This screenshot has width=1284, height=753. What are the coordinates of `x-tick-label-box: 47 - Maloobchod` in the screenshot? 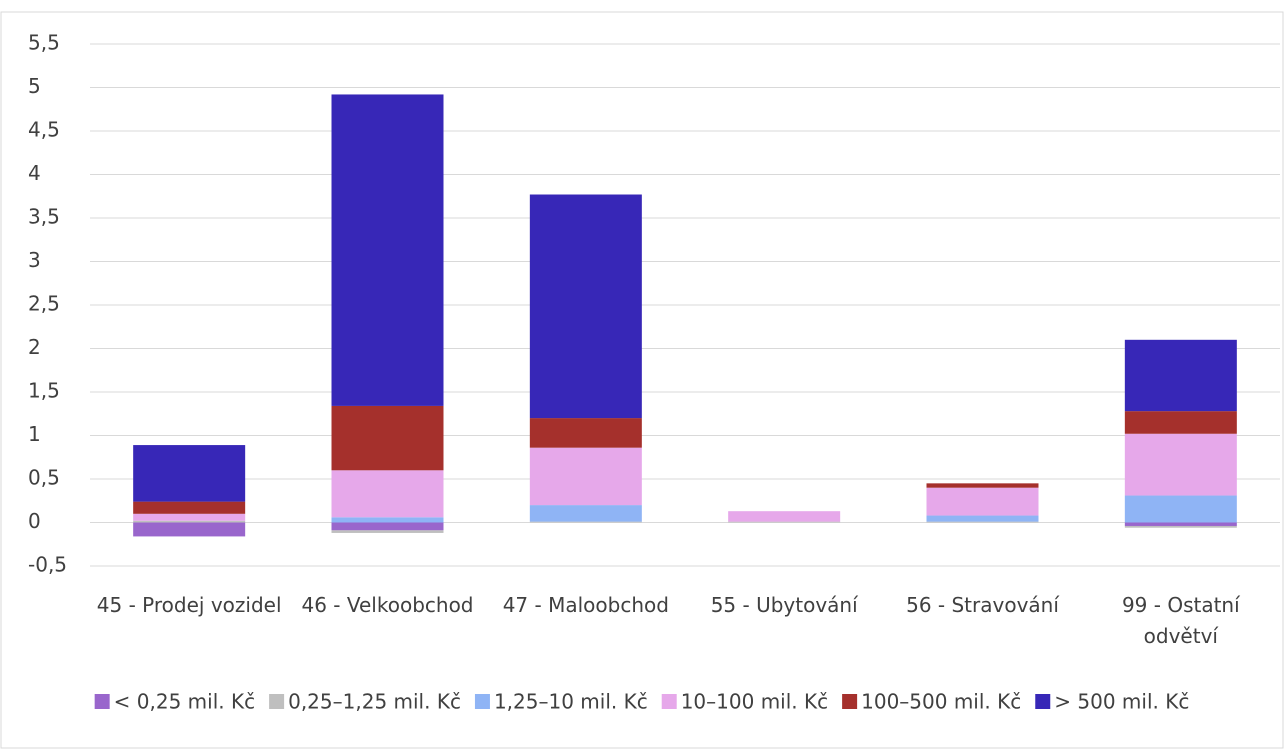 It's located at (585, 605).